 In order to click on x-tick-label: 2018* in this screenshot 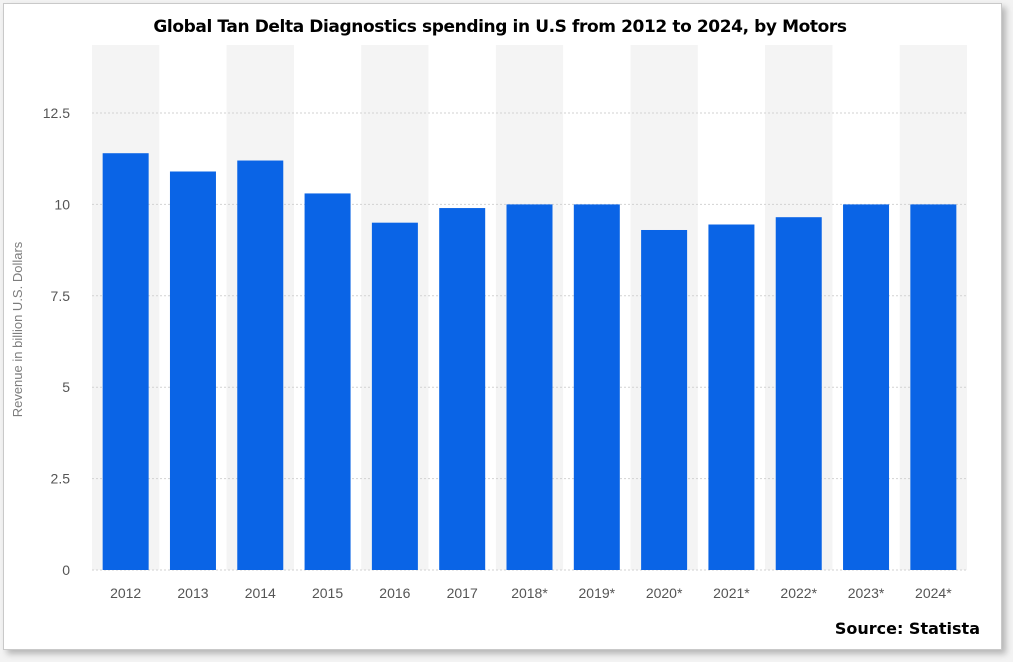, I will do `click(529, 593)`.